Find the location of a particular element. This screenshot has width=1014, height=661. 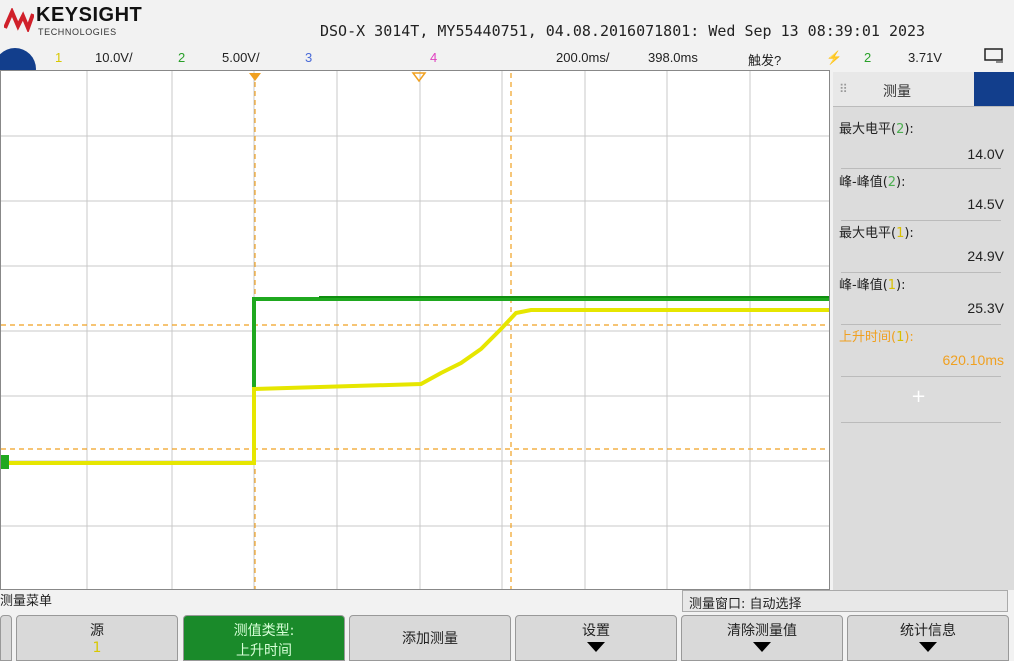

softkey-settings: 设置 is located at coordinates (596, 638).